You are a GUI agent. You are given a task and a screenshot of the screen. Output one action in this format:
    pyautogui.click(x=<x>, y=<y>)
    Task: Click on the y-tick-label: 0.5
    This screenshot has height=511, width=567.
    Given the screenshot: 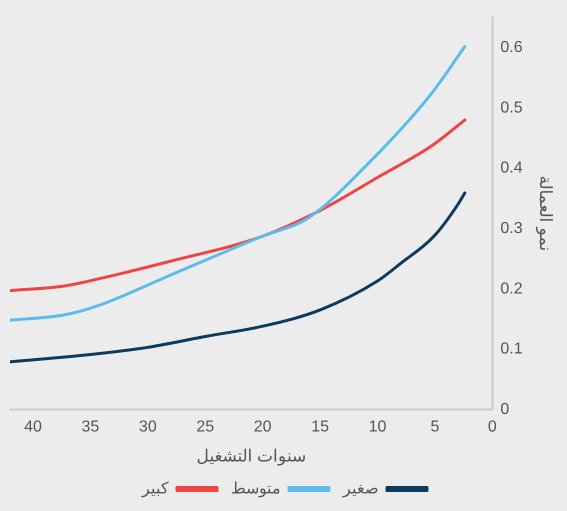 What is the action you would take?
    pyautogui.click(x=511, y=107)
    